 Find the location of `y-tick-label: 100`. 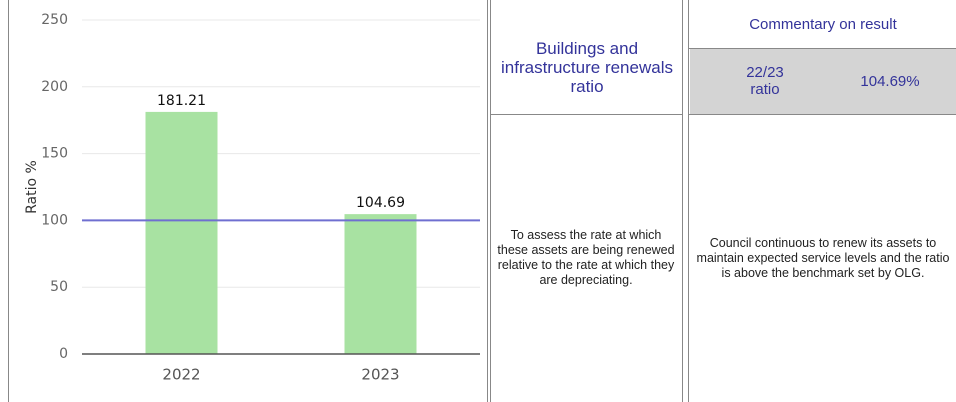

y-tick-label: 100 is located at coordinates (54, 220).